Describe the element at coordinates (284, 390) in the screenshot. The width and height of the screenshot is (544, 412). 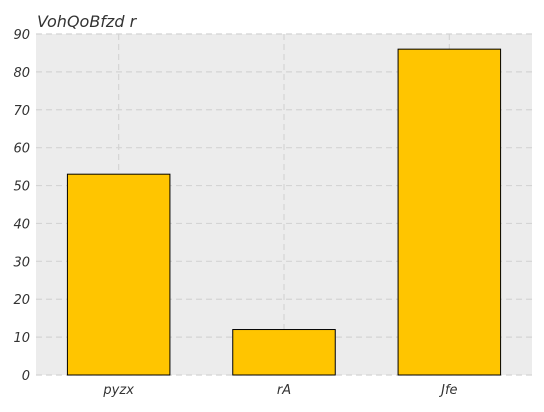
I see `x-tick-label: rA` at that location.